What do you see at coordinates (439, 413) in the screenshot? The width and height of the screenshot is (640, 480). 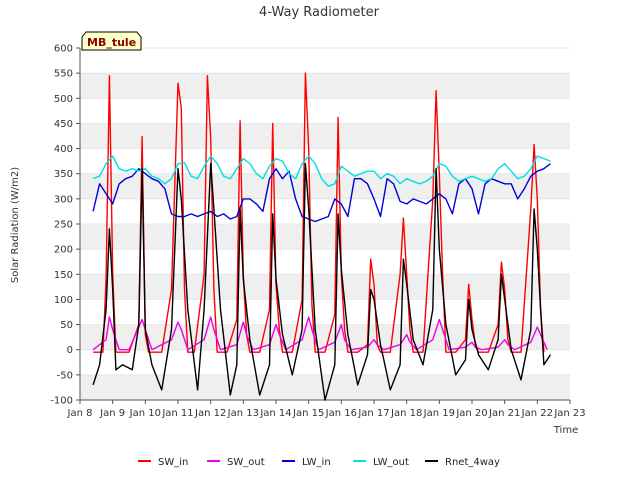 I see `x-tick-label: Jan 19` at bounding box center [439, 413].